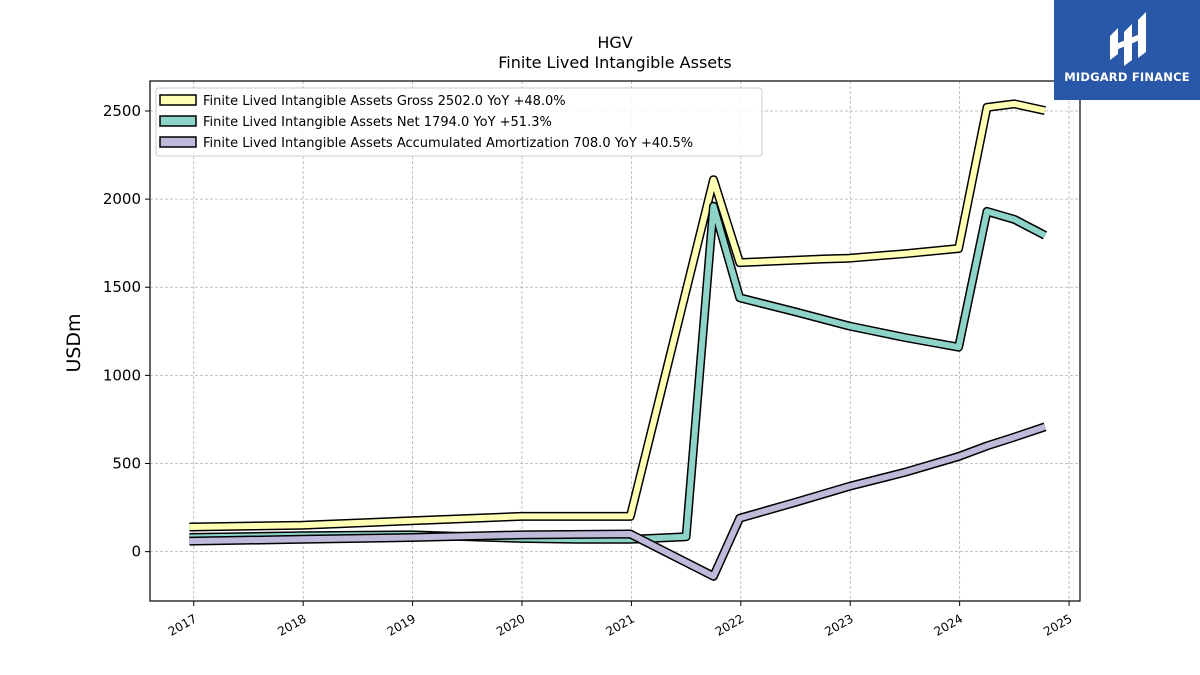 This screenshot has width=1200, height=675. What do you see at coordinates (291, 624) in the screenshot?
I see `x-tick-label: 2018` at bounding box center [291, 624].